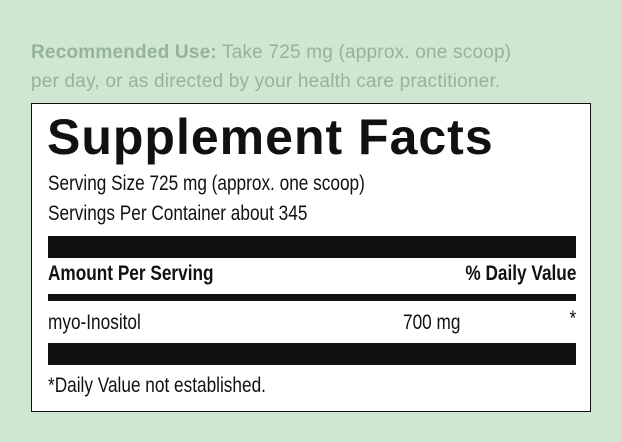 The width and height of the screenshot is (622, 442). Describe the element at coordinates (367, 52) in the screenshot. I see `recommended-text: Take 725 mg (approx. one scoop)` at that location.